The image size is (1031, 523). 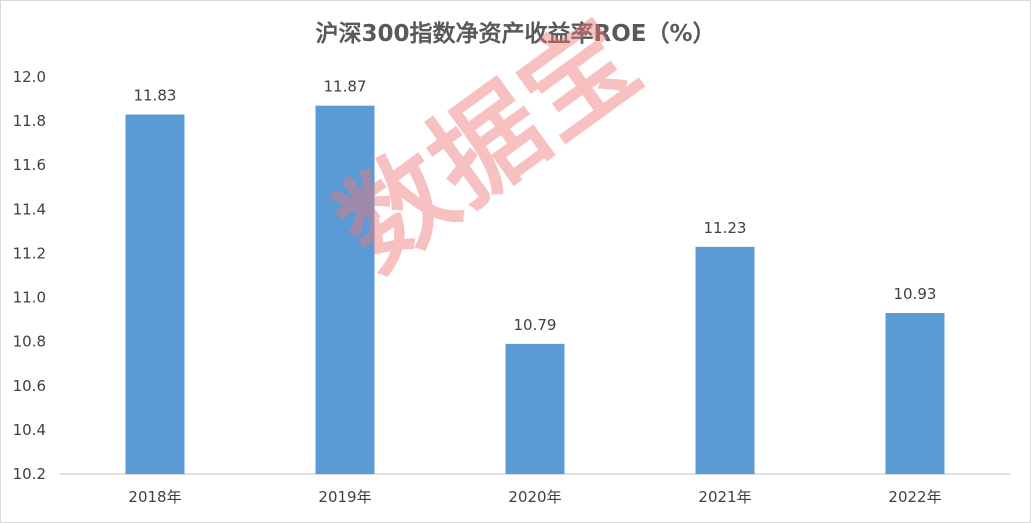 I want to click on y-tick-label: 12.0, so click(x=29, y=77).